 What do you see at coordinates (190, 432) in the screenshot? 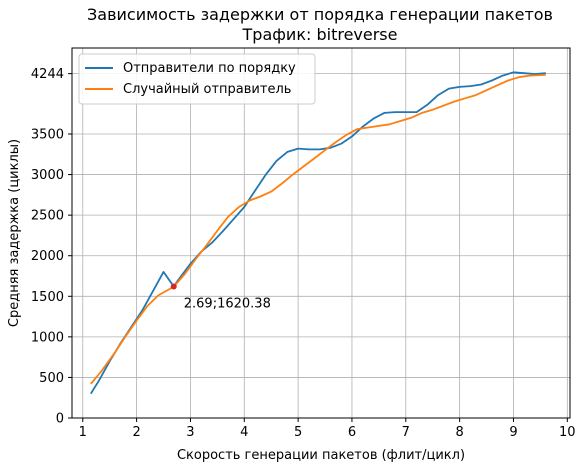
I see `x-tick-label: 3` at bounding box center [190, 432].